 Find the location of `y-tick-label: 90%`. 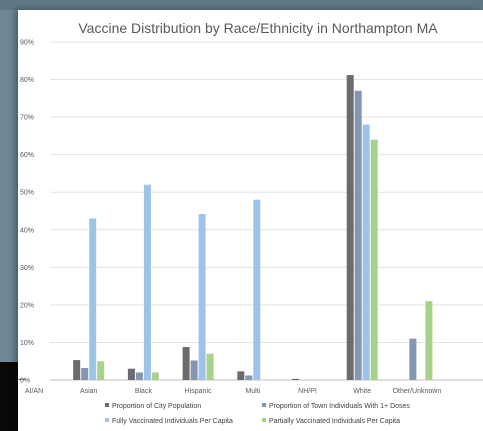

y-tick-label: 90% is located at coordinates (27, 43).